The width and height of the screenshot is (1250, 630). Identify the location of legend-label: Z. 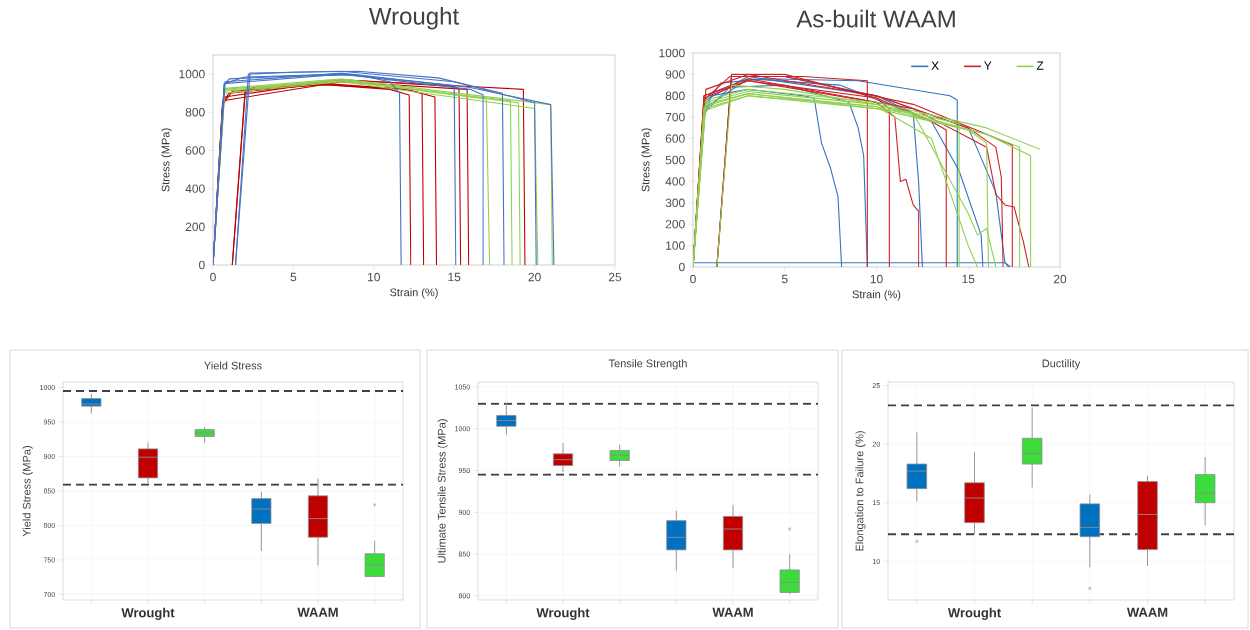
(1040, 65).